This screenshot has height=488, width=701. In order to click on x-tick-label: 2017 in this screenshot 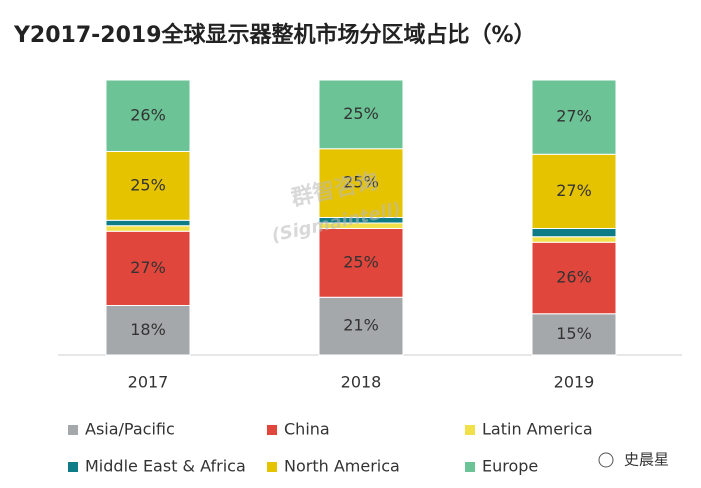, I will do `click(148, 382)`.